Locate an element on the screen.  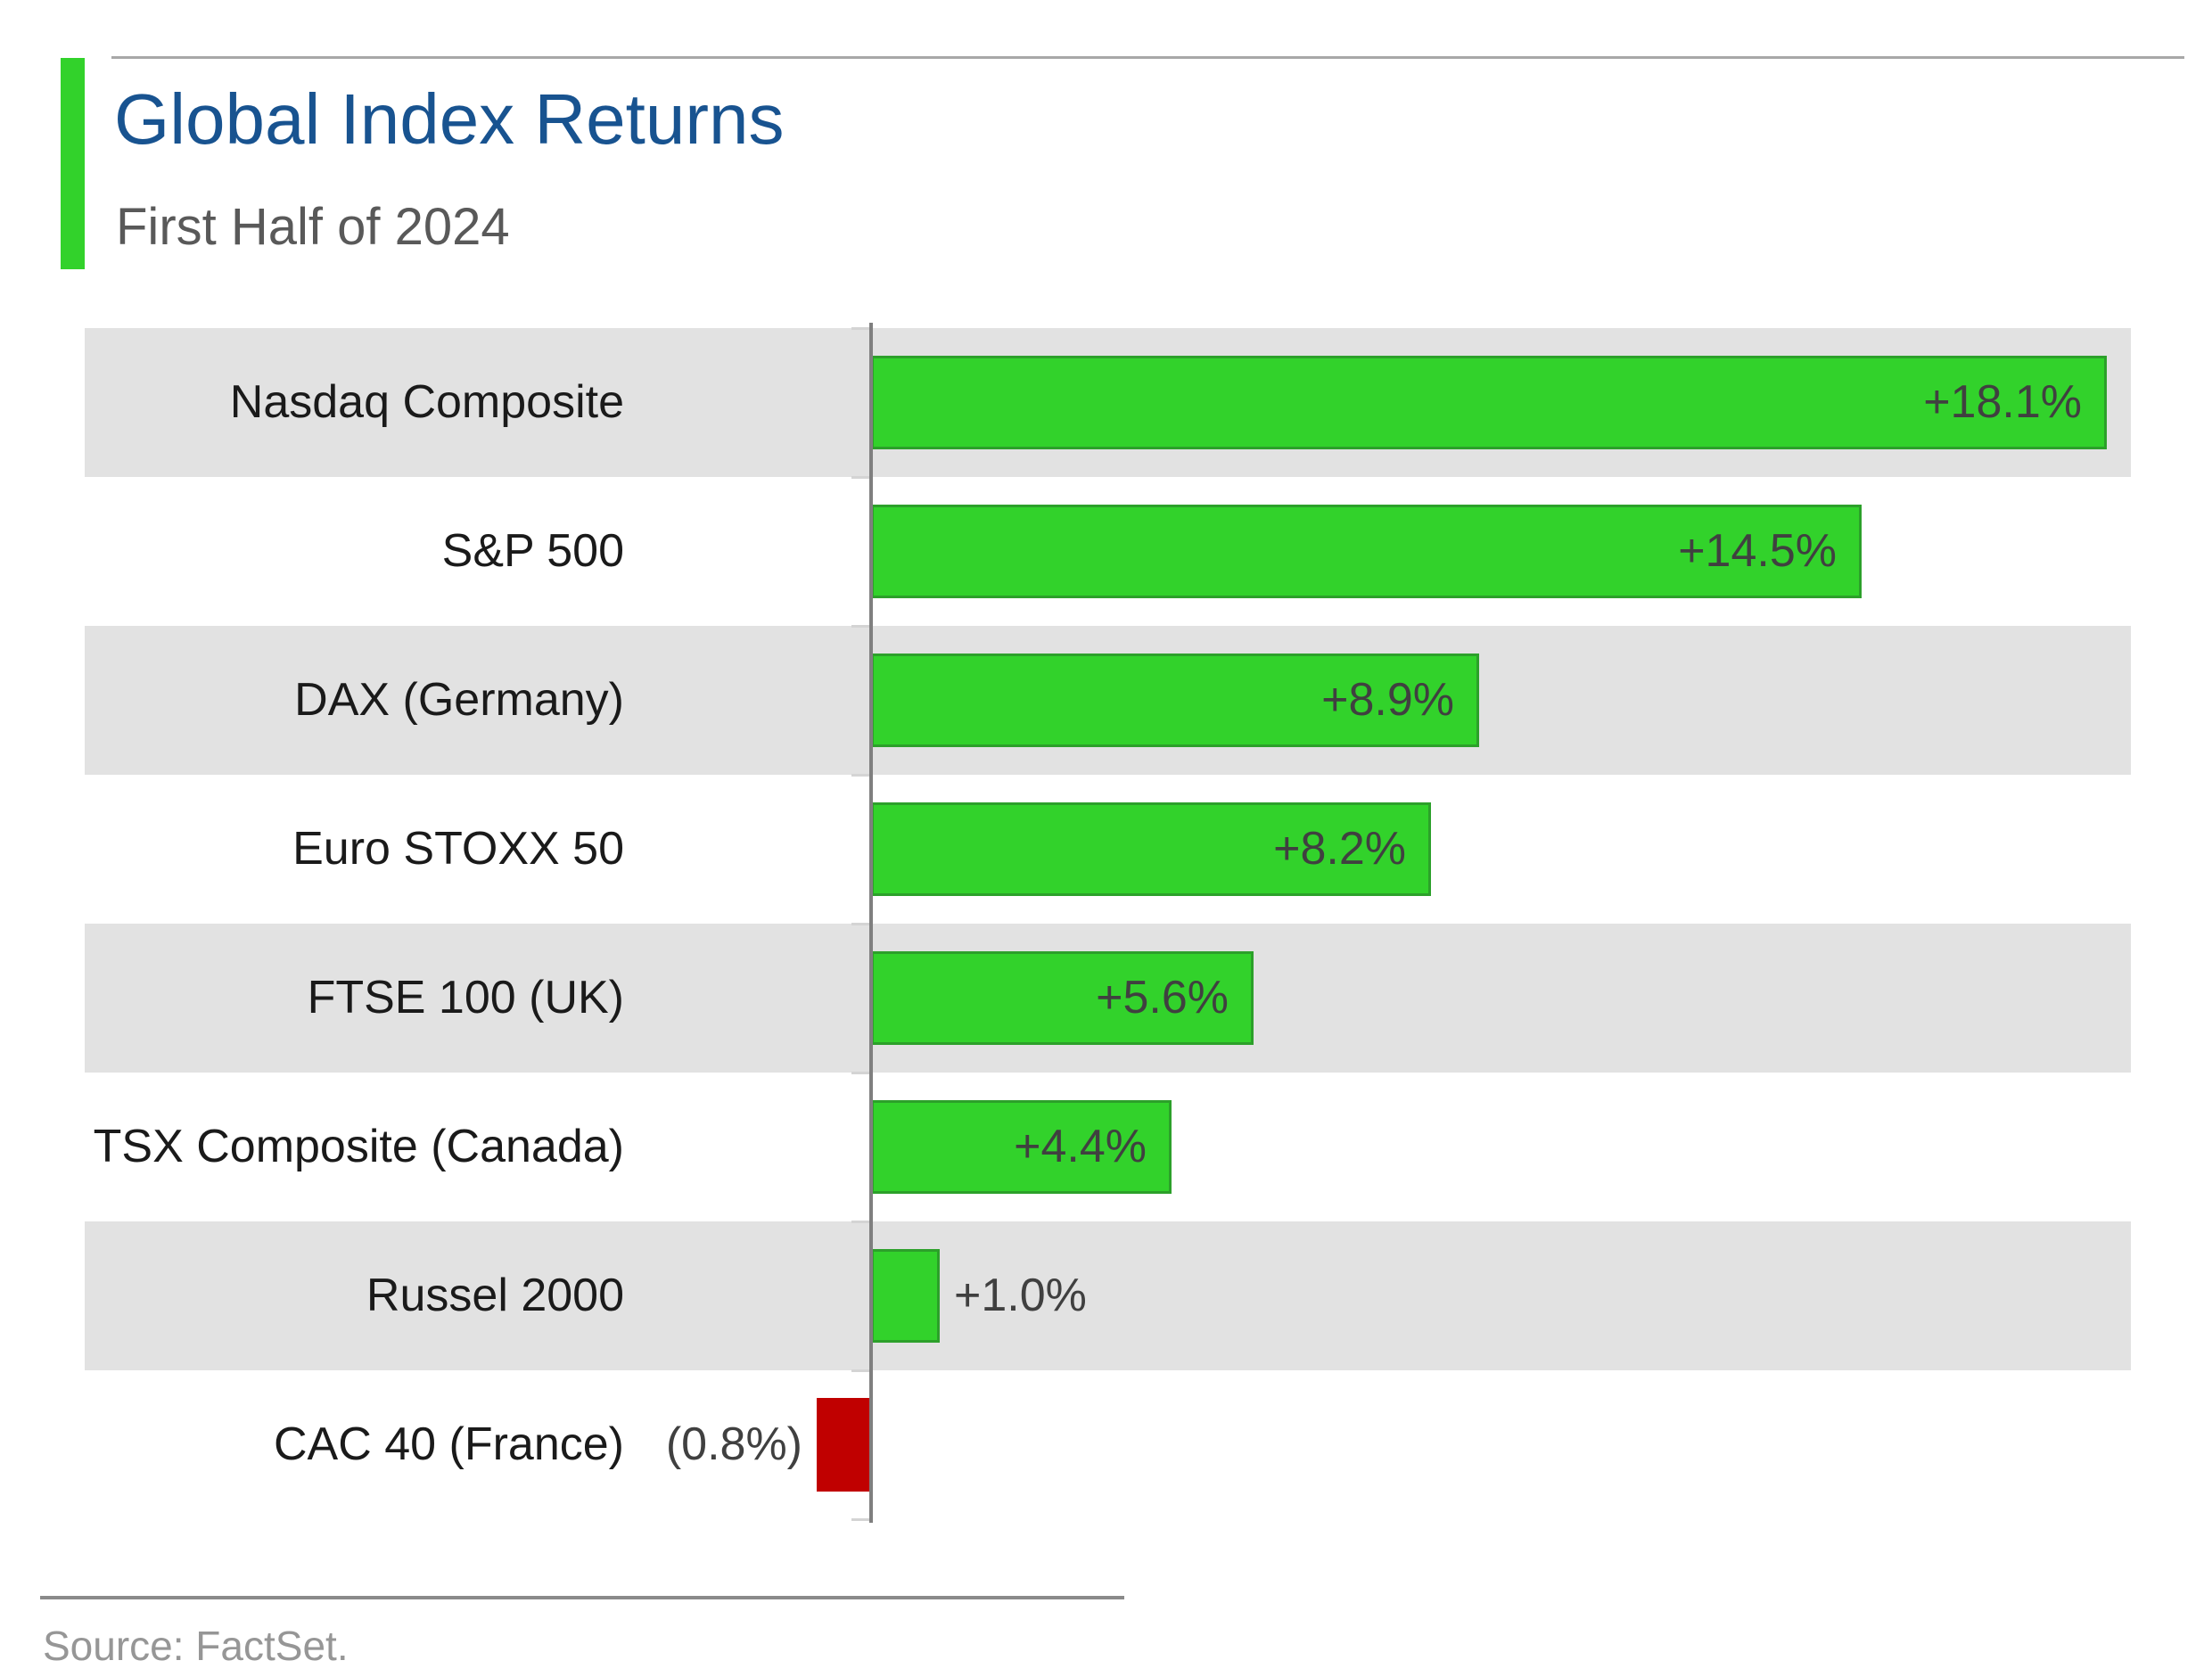
category-label: FTSE 100 (UK) is located at coordinates (466, 997).